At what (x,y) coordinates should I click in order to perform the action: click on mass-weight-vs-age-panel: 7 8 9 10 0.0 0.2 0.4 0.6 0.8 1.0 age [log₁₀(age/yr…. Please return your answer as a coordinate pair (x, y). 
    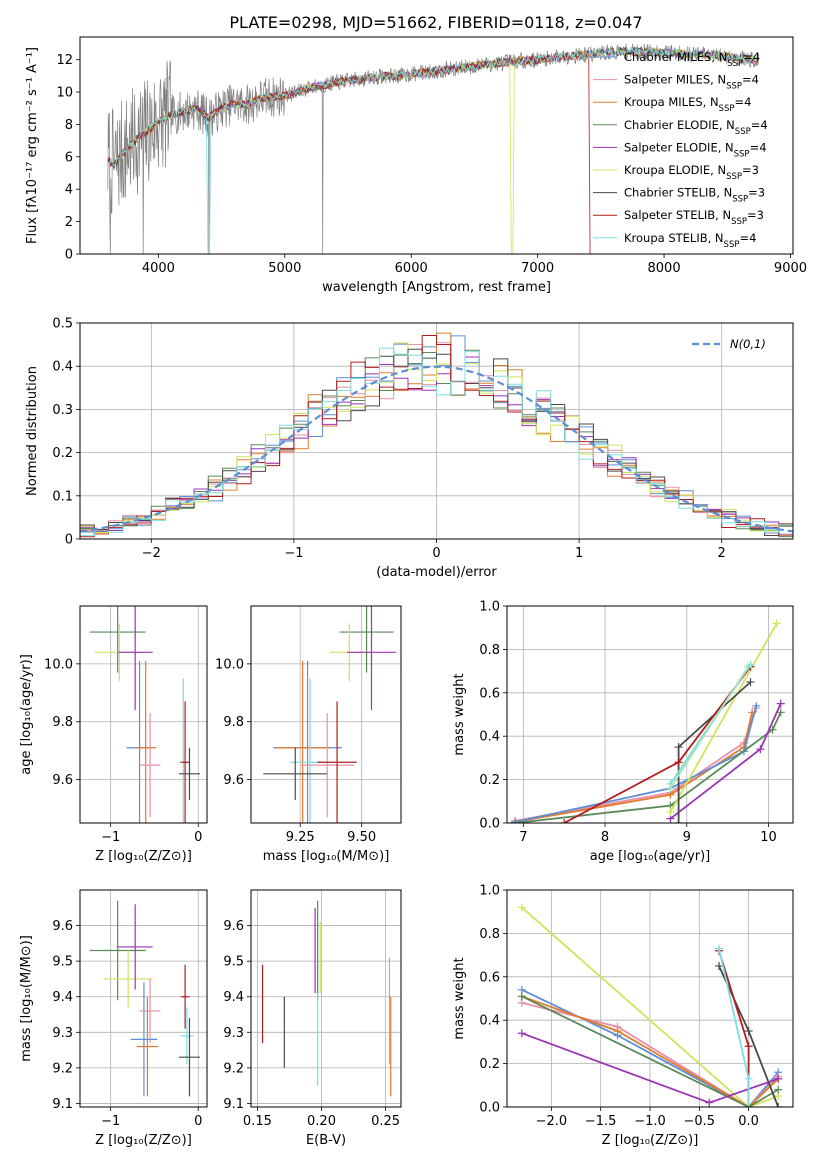
    Looking at the image, I should click on (623, 732).